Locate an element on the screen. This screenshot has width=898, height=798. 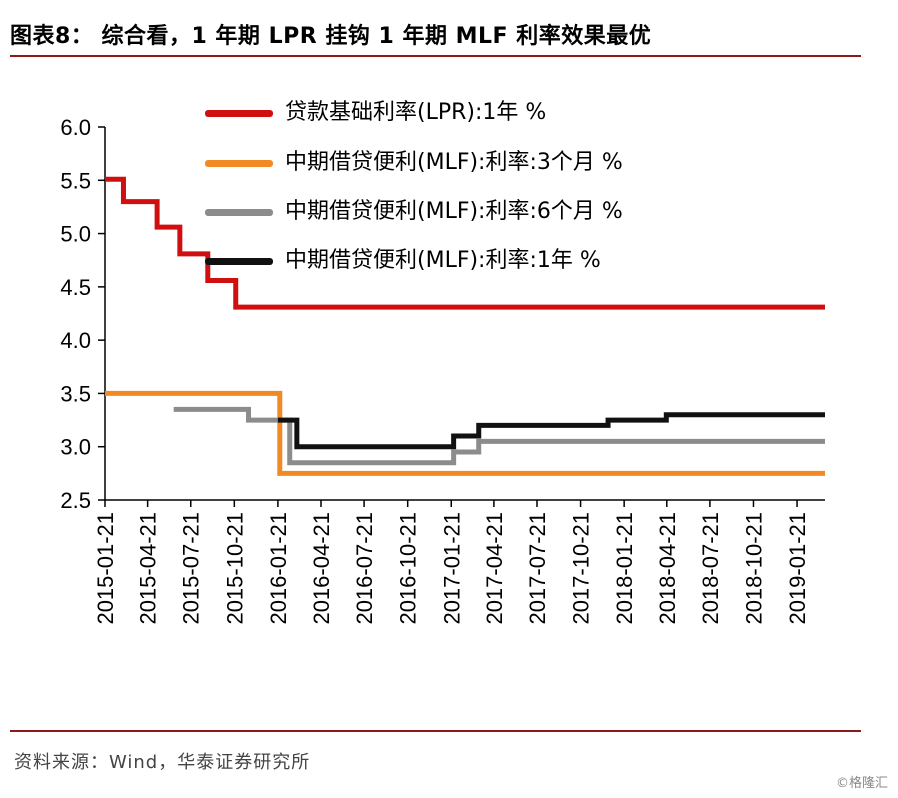
x-tick-label: 2018-10-21 is located at coordinates (753, 568).